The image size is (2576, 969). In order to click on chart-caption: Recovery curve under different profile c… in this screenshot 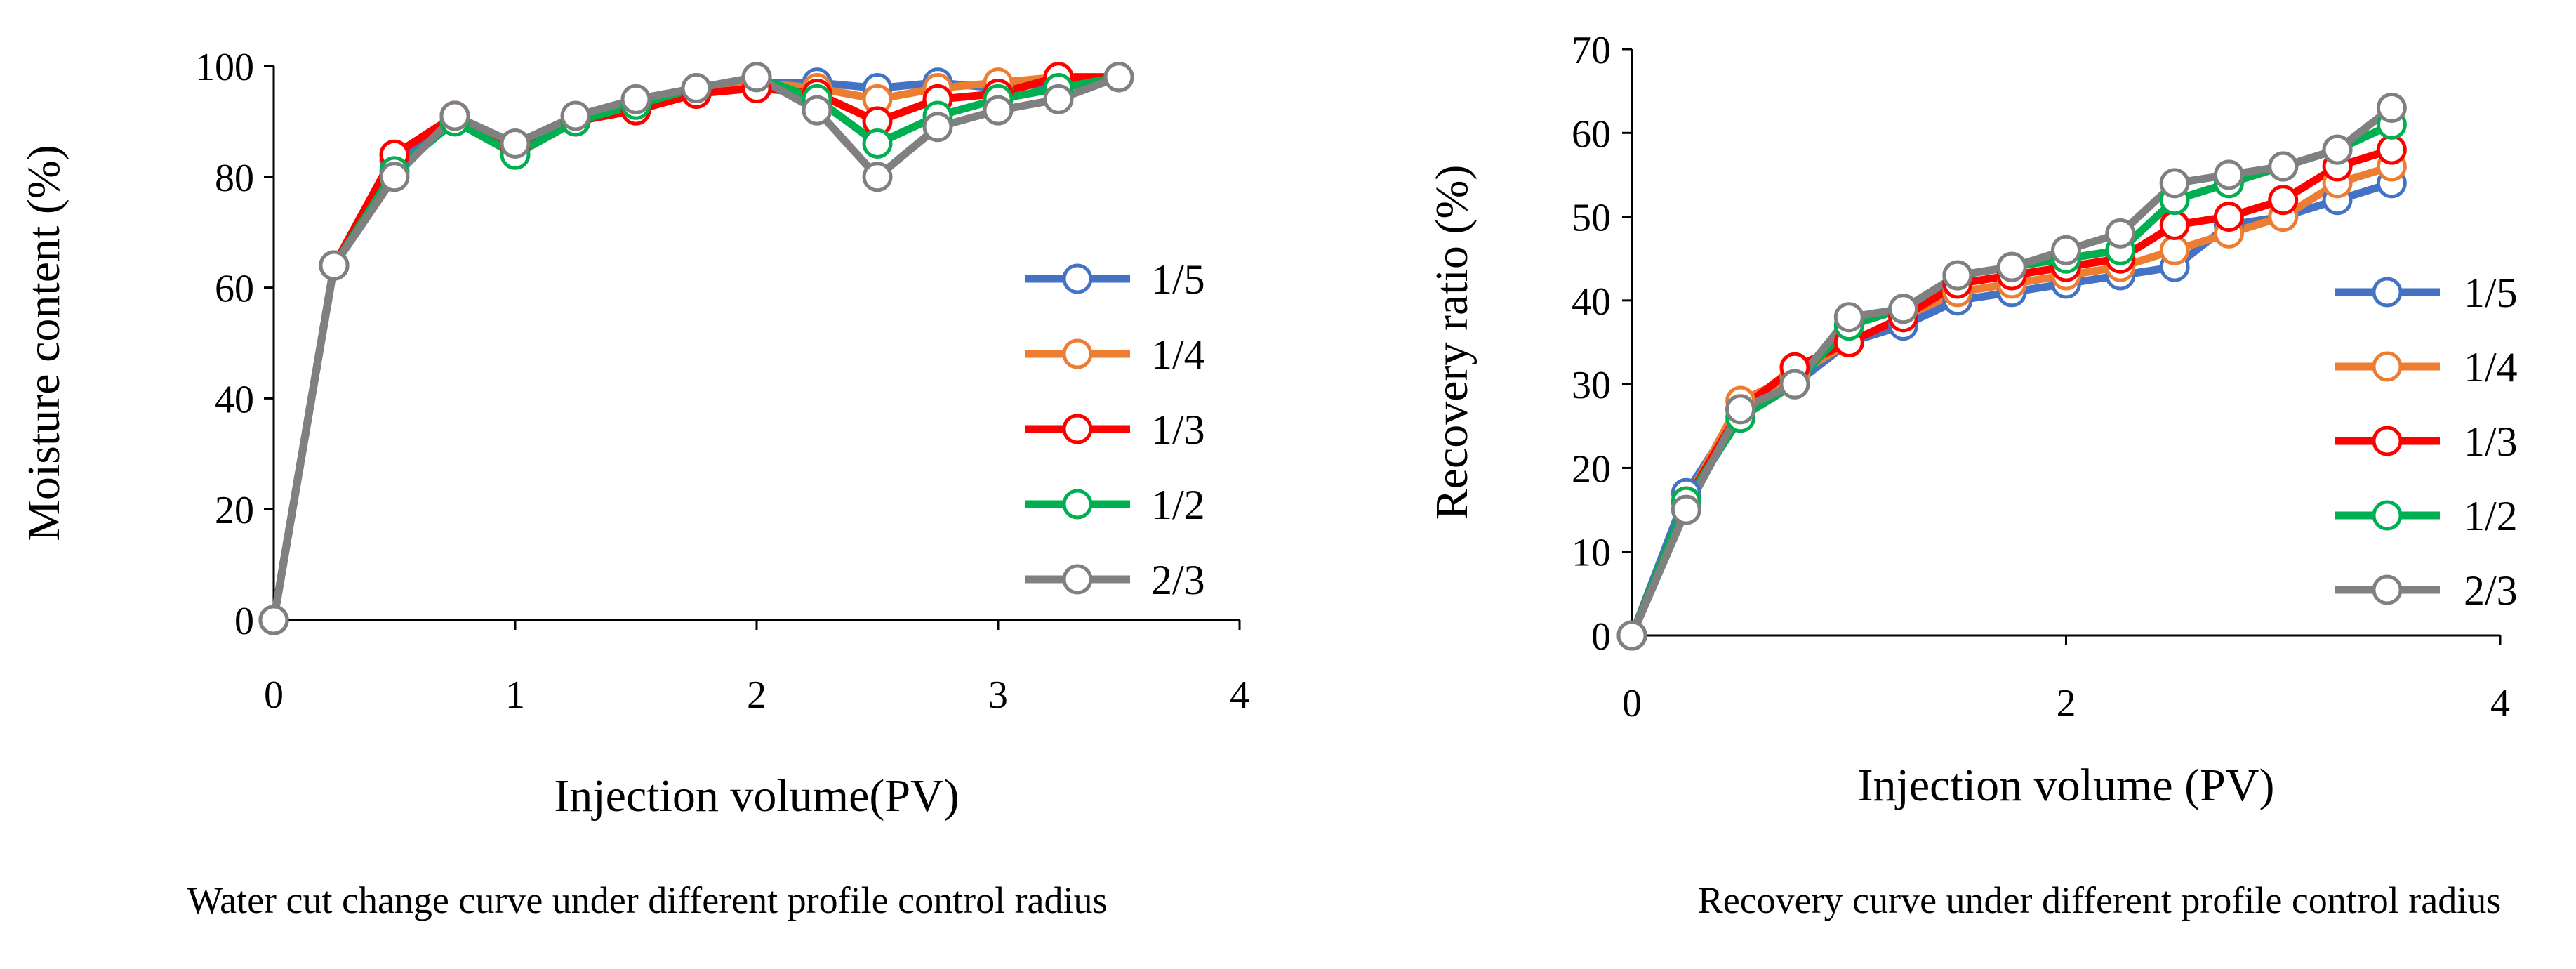, I will do `click(2100, 900)`.